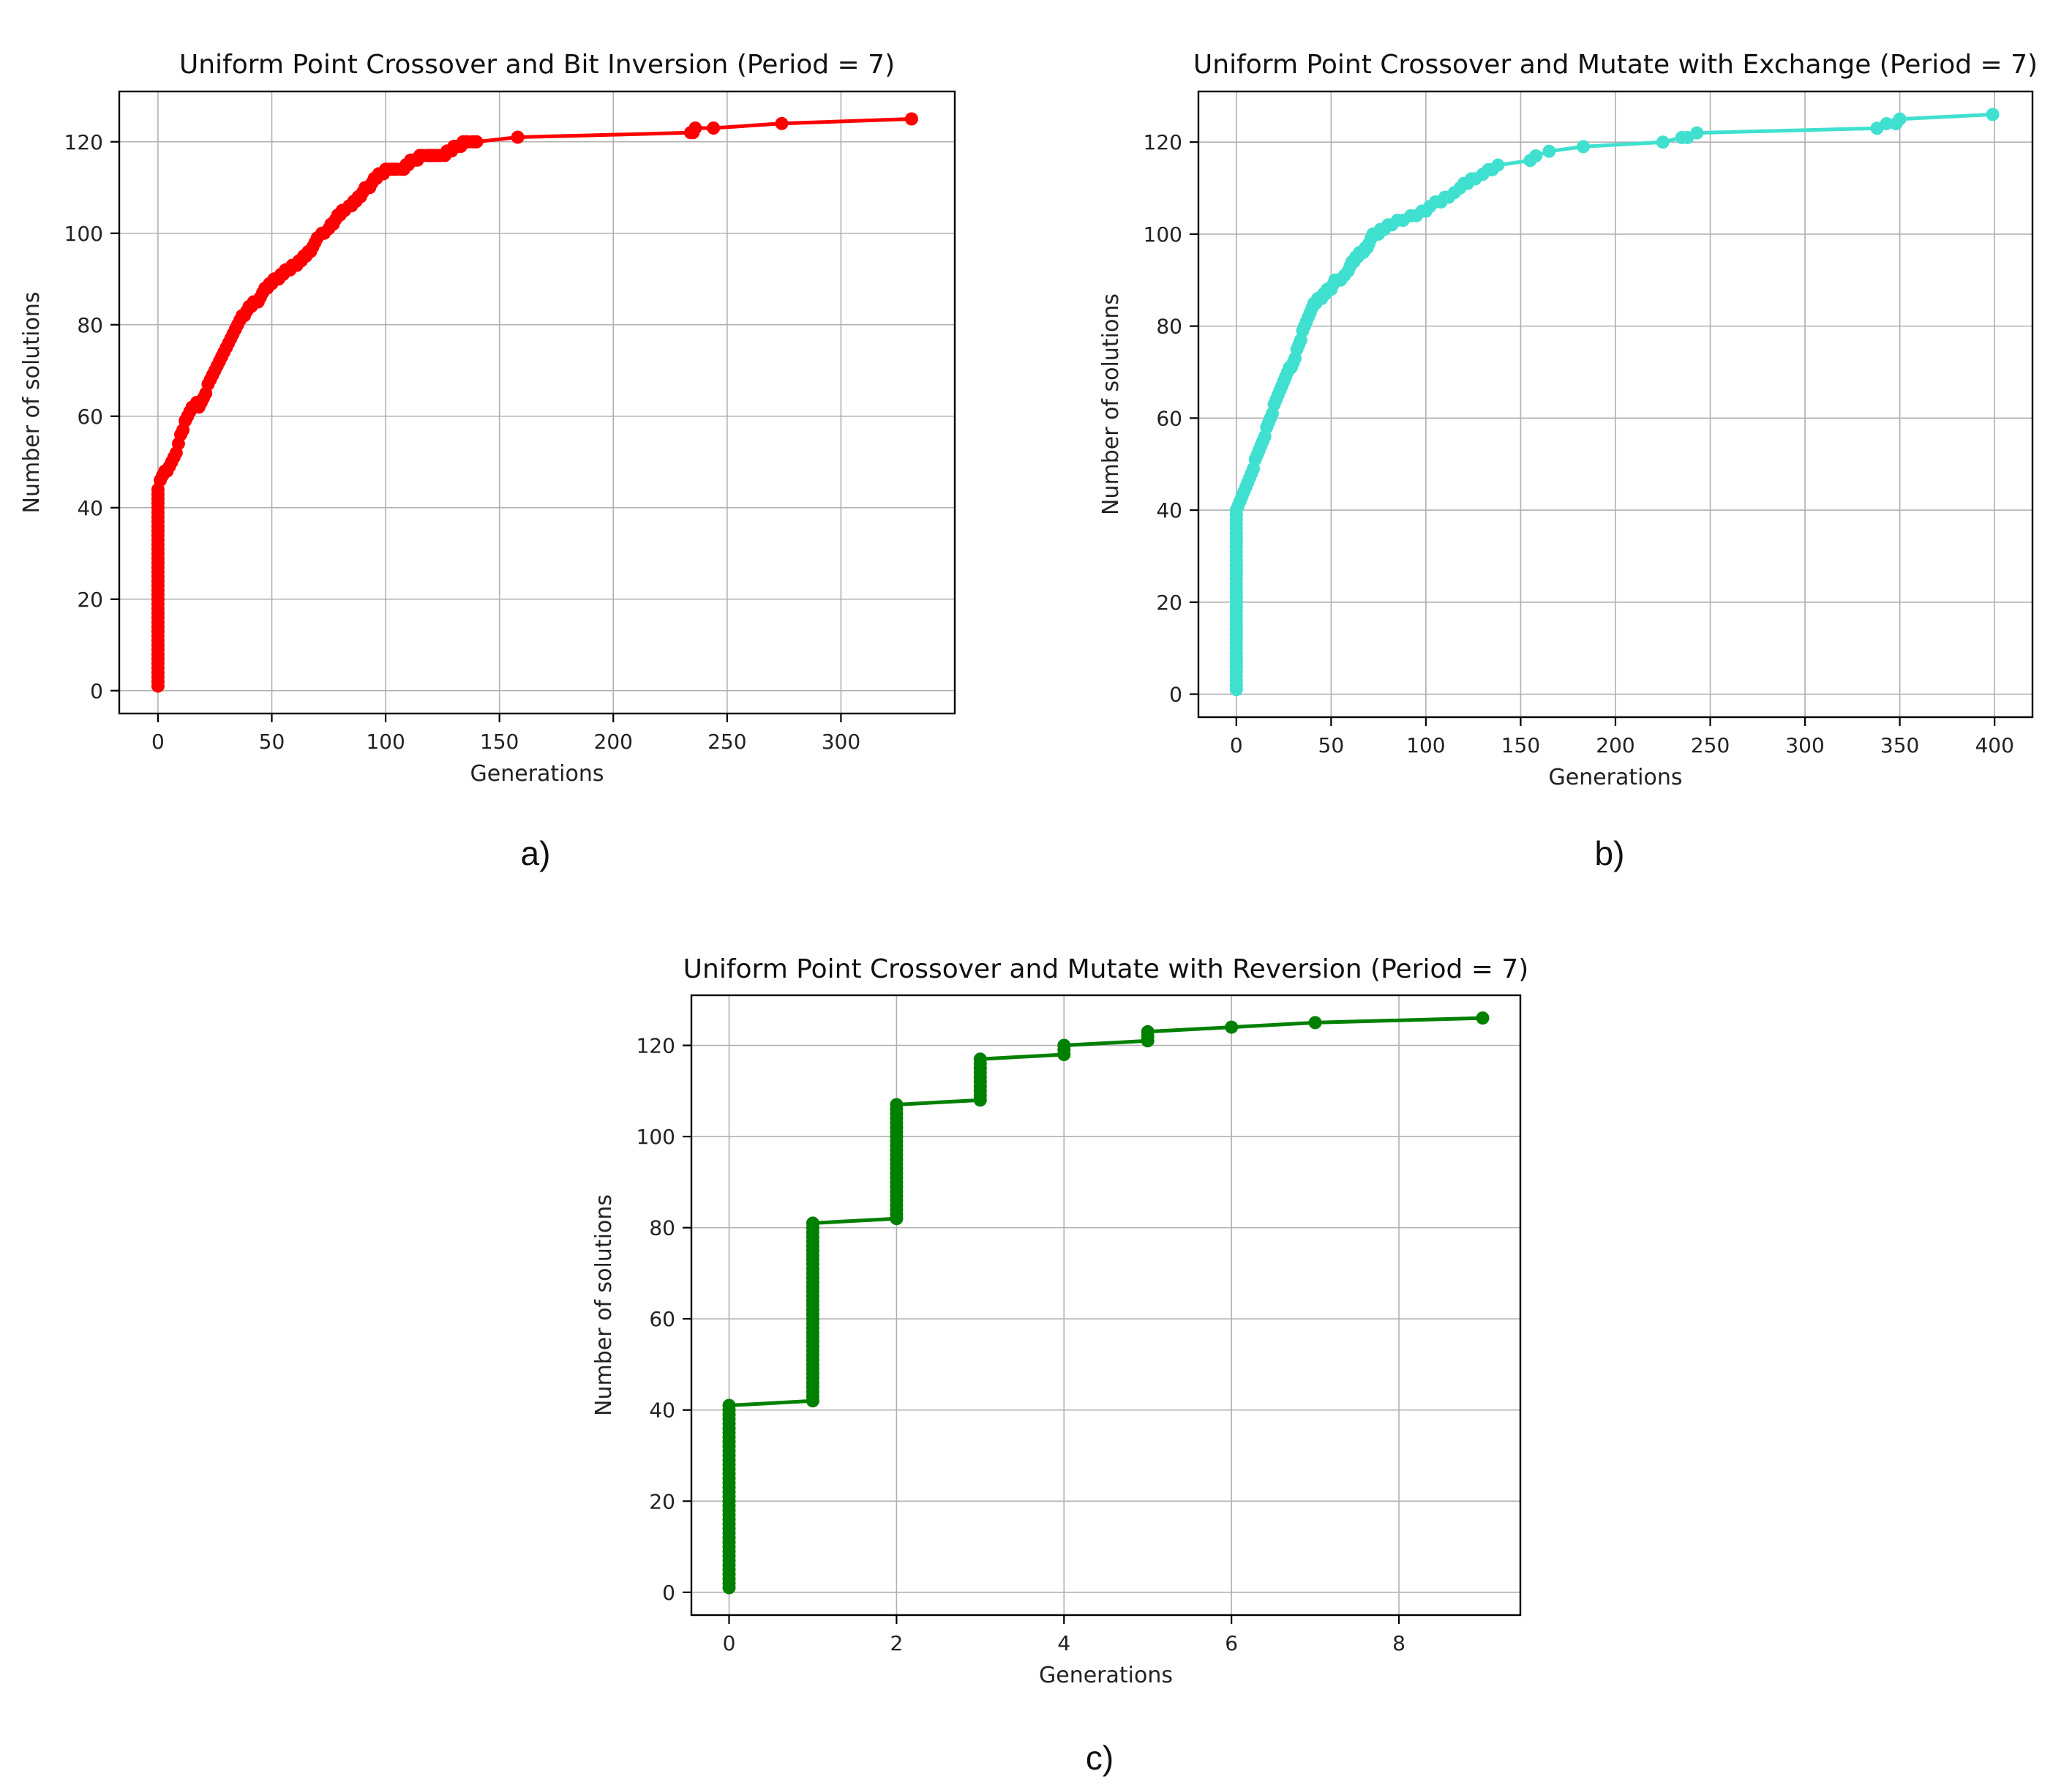 Image resolution: width=2072 pixels, height=1790 pixels. What do you see at coordinates (1398, 1643) in the screenshot?
I see `x-tick-label: 8` at bounding box center [1398, 1643].